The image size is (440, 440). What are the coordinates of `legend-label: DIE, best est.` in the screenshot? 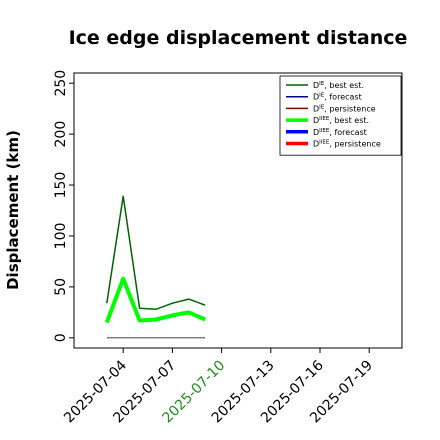 It's located at (338, 85).